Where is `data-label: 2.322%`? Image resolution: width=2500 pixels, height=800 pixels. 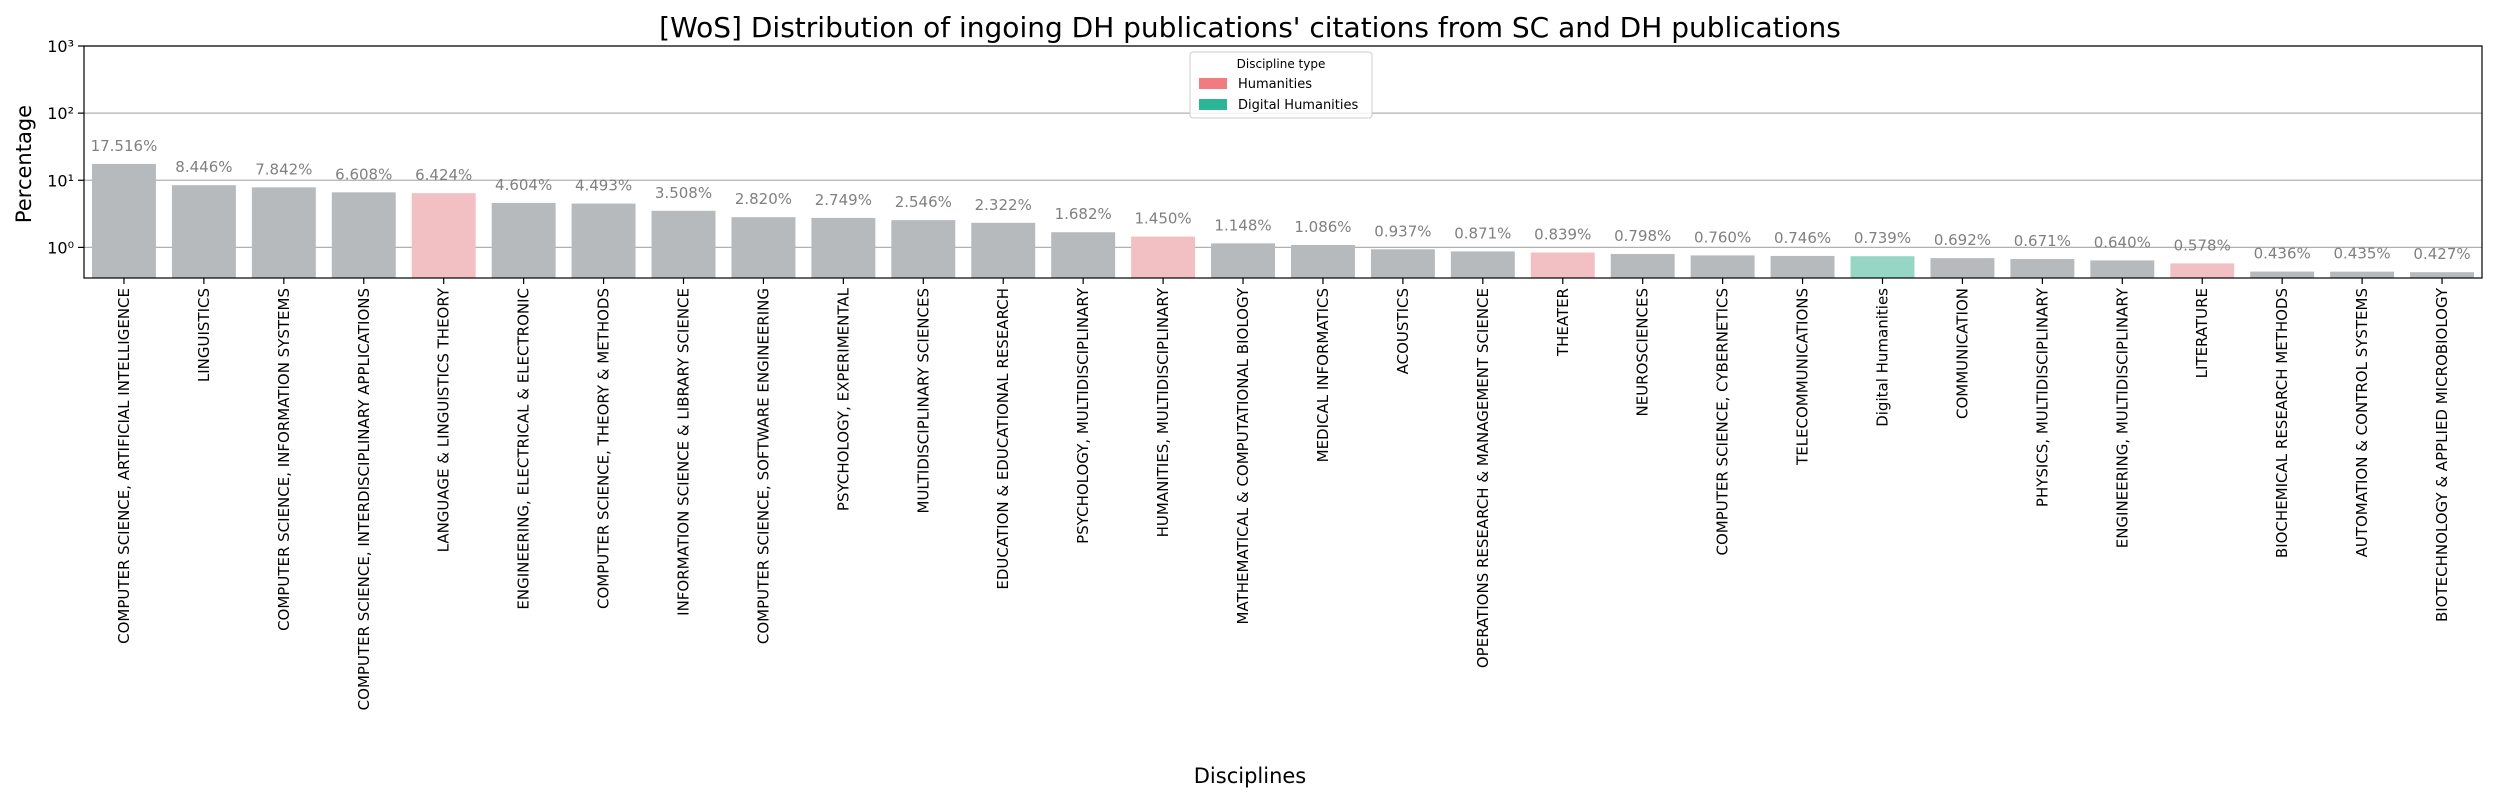
data-label: 2.322% is located at coordinates (1003, 205).